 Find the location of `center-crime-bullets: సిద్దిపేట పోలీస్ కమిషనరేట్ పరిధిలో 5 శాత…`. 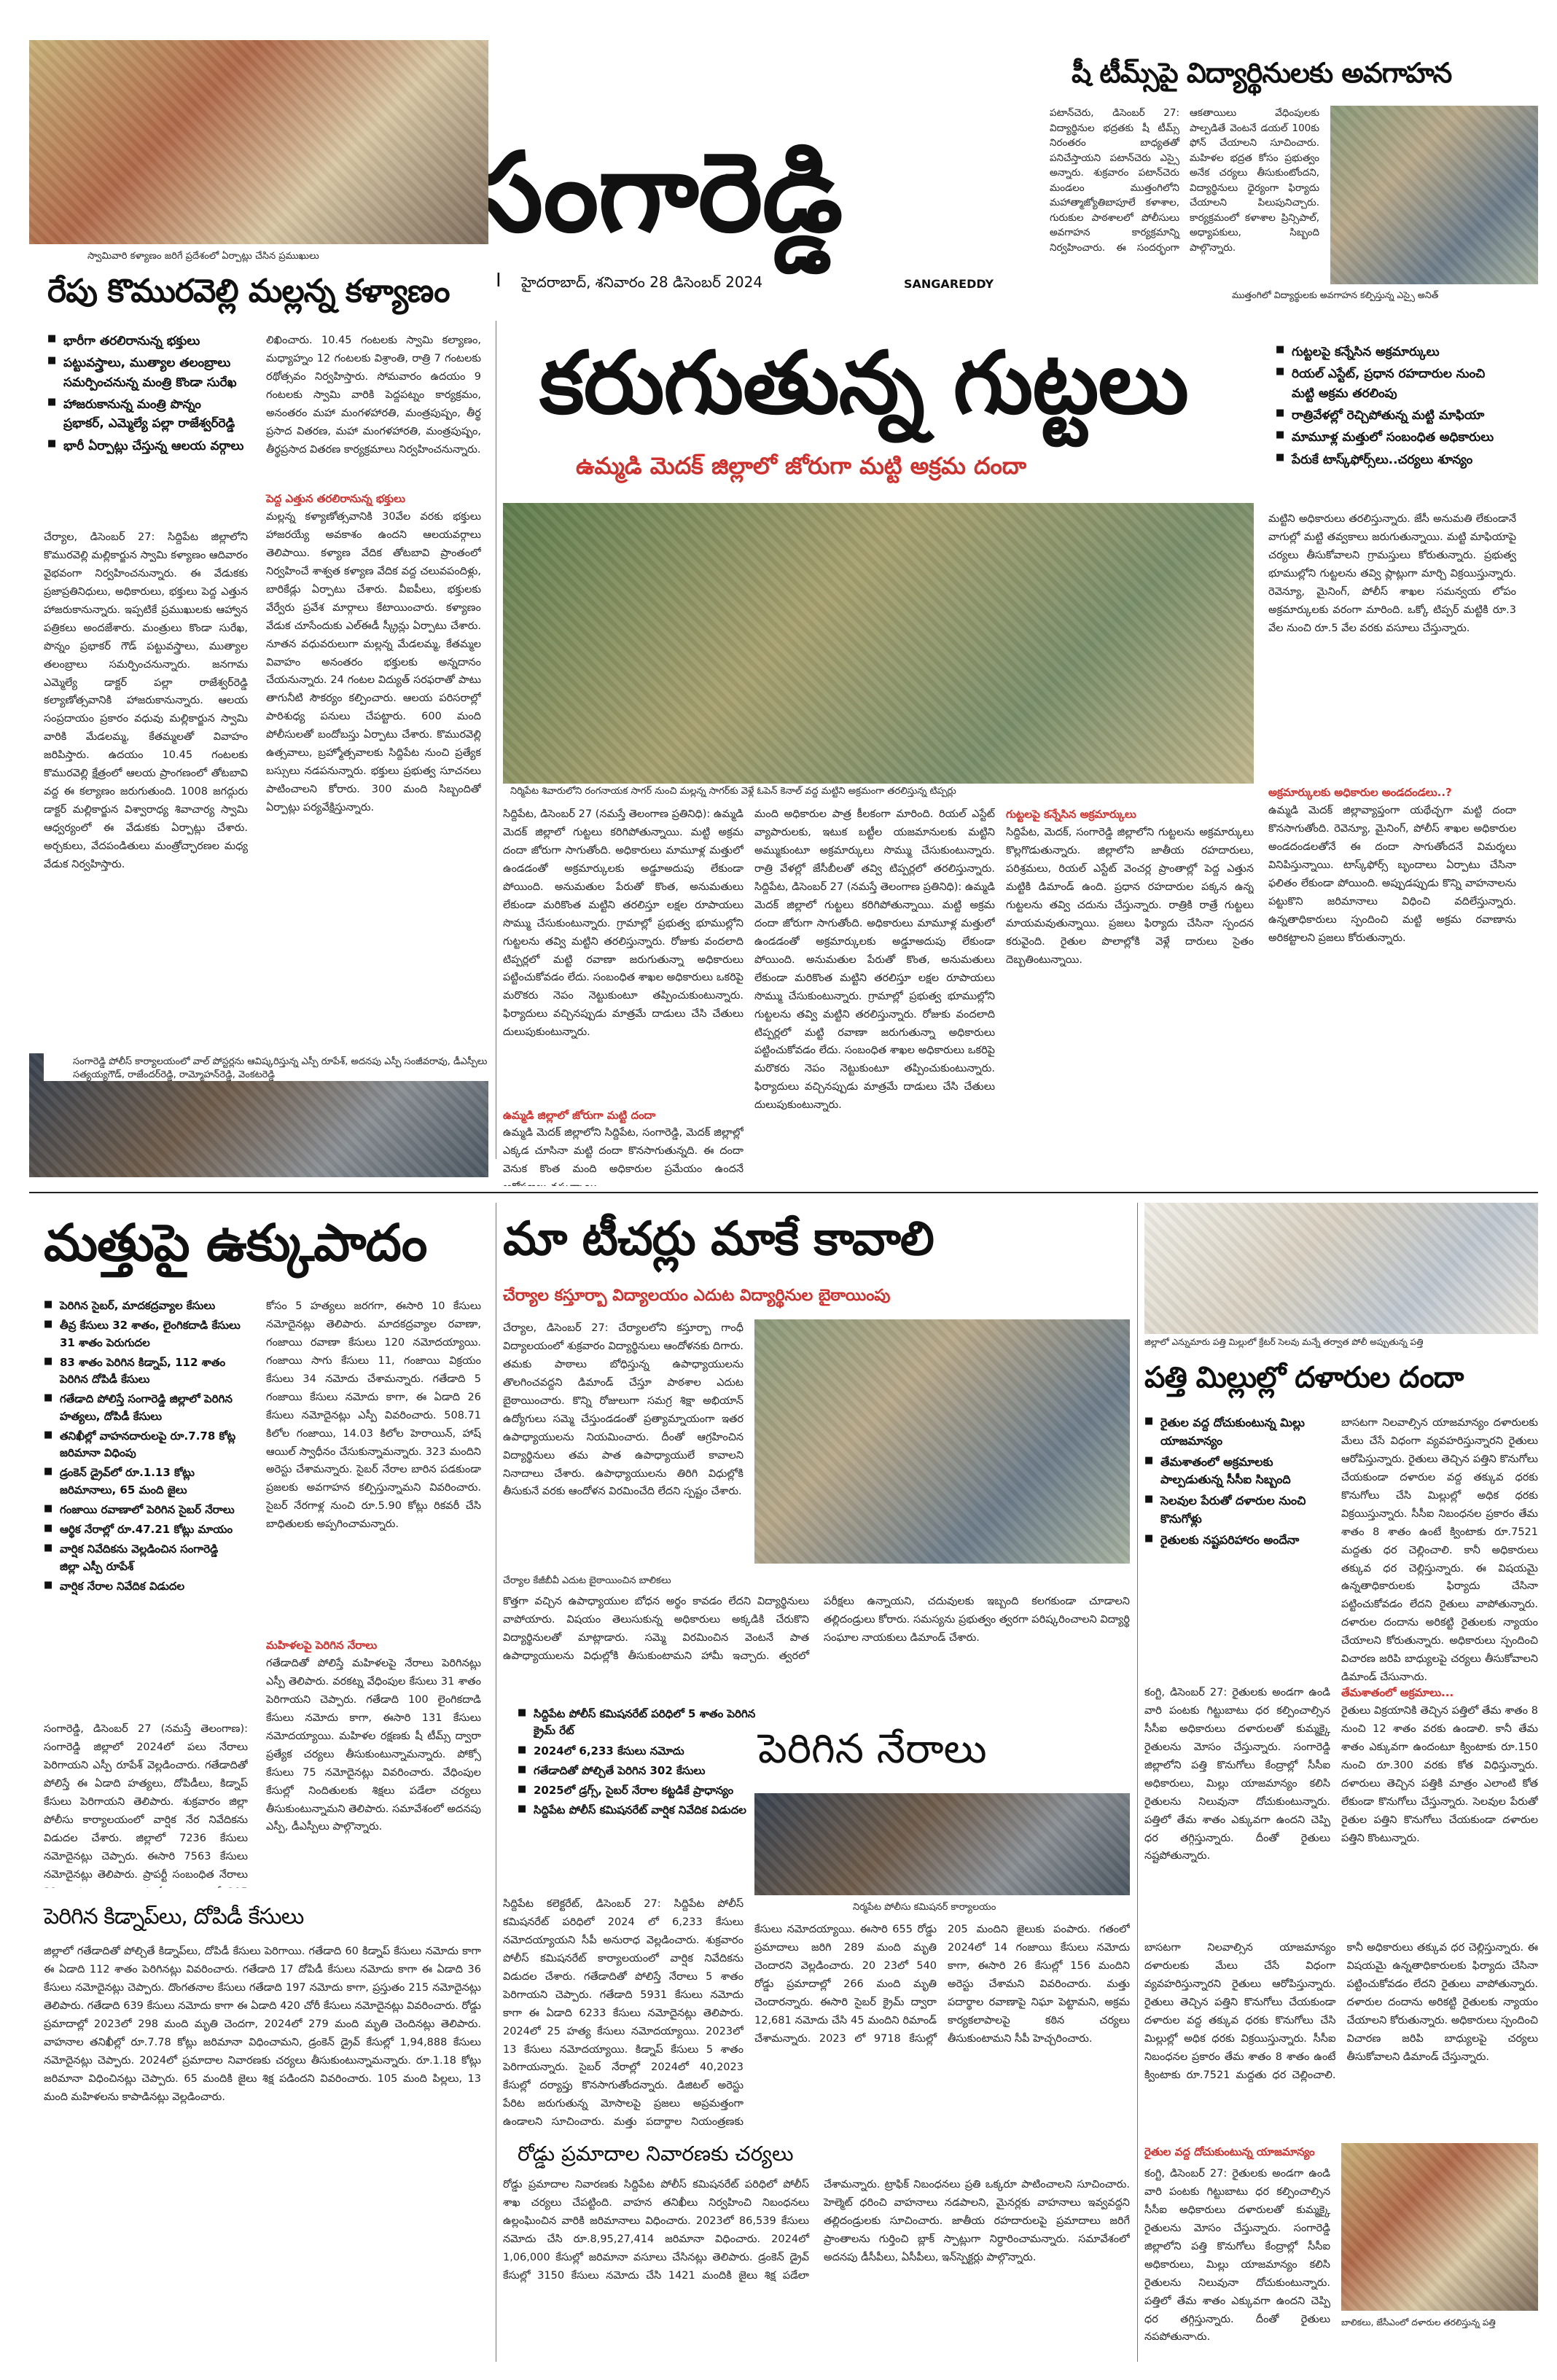

center-crime-bullets: సిద్దిపేట పోలీస్ కమిషనరేట్ పరిధిలో 5 శాత… is located at coordinates (638, 1764).